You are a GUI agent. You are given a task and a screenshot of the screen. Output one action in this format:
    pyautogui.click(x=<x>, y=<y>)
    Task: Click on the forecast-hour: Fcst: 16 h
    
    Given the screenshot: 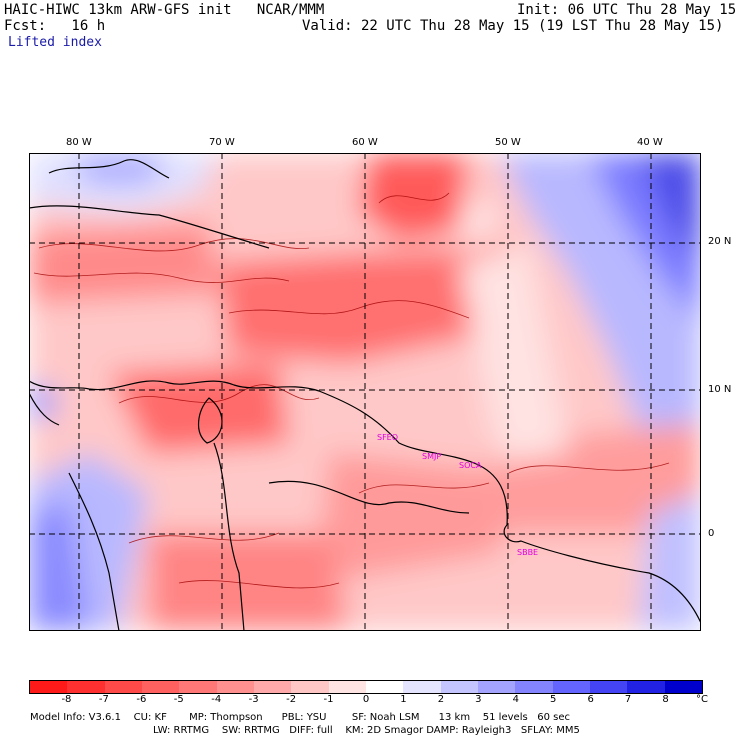 What is the action you would take?
    pyautogui.click(x=55, y=26)
    